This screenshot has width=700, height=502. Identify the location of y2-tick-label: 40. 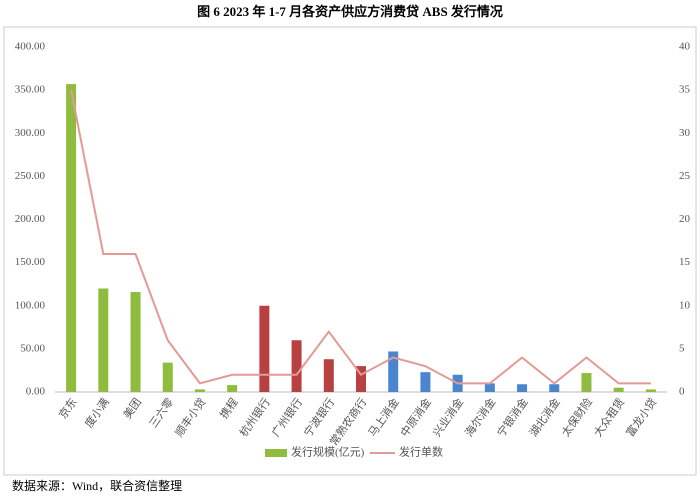
(685, 47).